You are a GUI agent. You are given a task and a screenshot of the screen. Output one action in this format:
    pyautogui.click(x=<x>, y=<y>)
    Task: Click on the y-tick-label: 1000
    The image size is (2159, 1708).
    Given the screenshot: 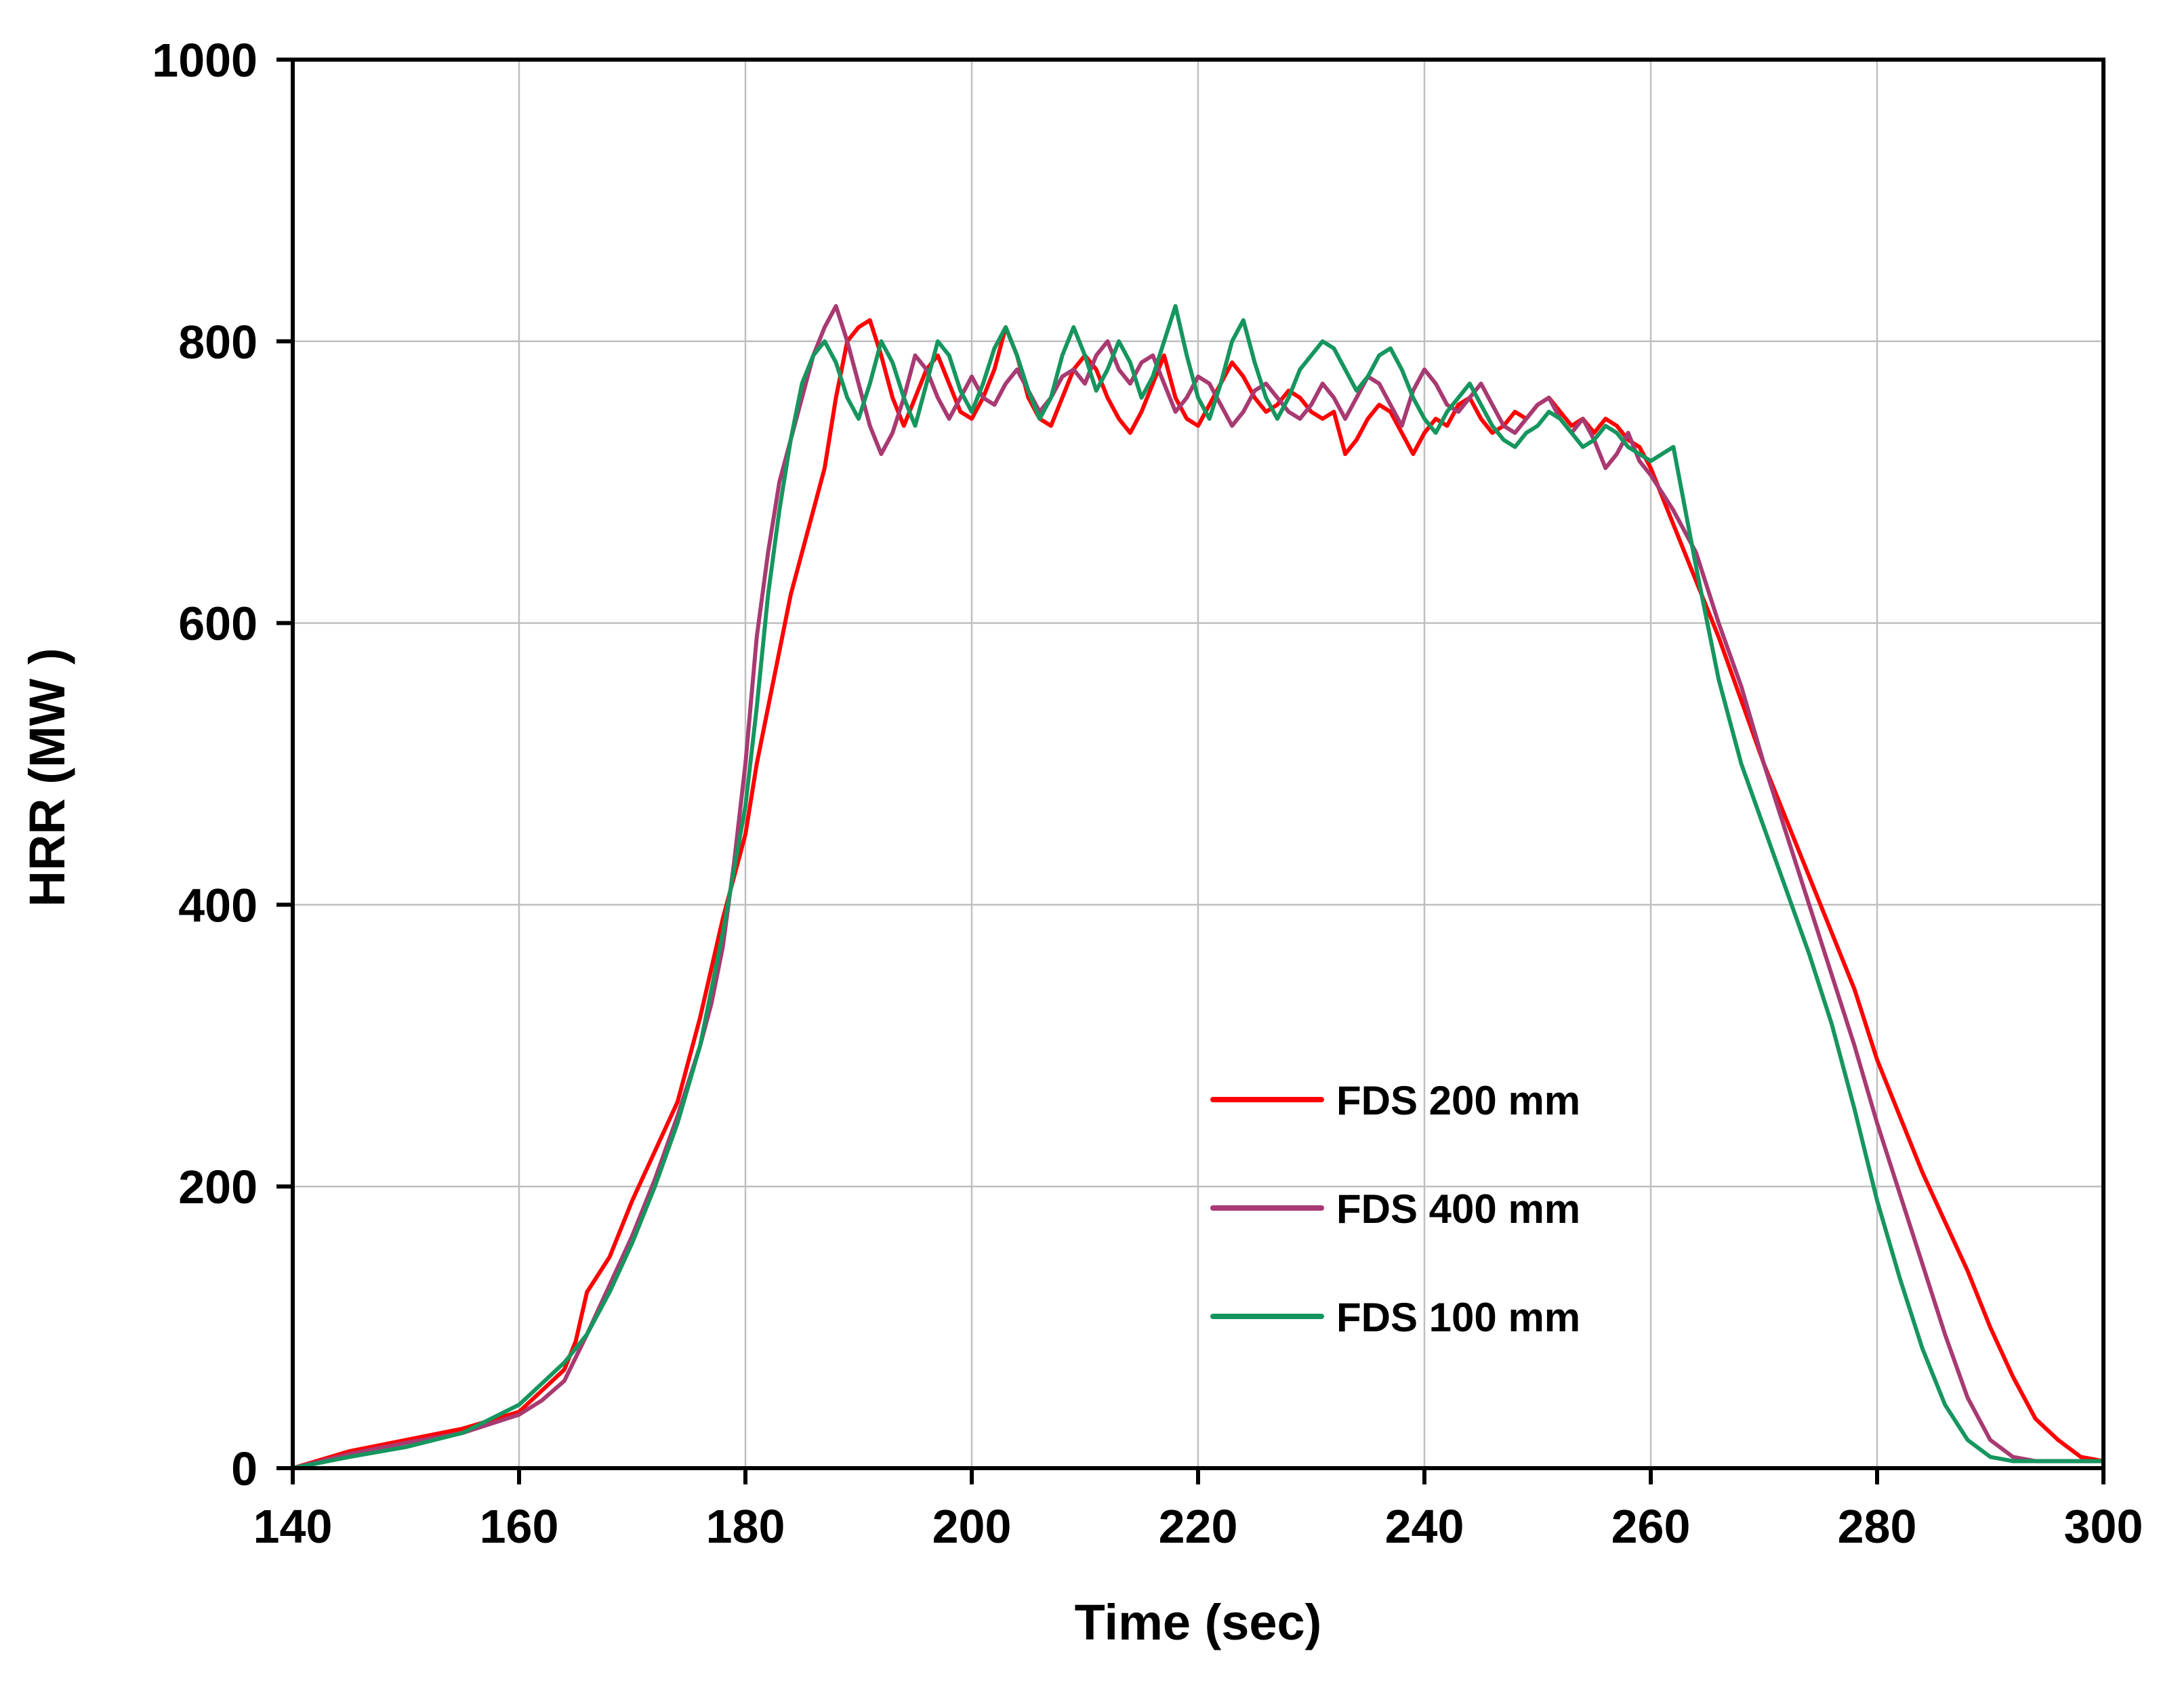 What is the action you would take?
    pyautogui.click(x=205, y=60)
    